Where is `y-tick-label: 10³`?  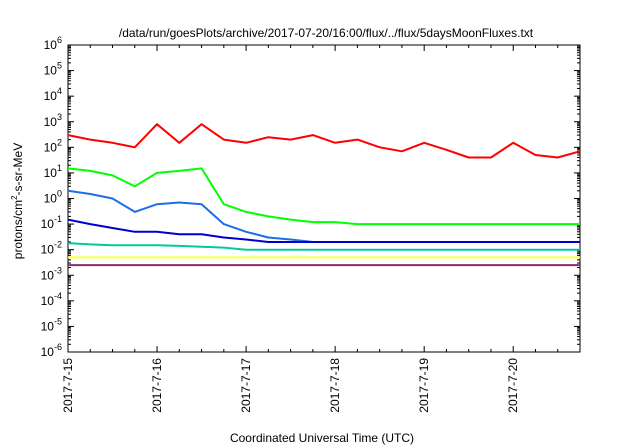 y-tick-label: 10³ is located at coordinates (53, 120).